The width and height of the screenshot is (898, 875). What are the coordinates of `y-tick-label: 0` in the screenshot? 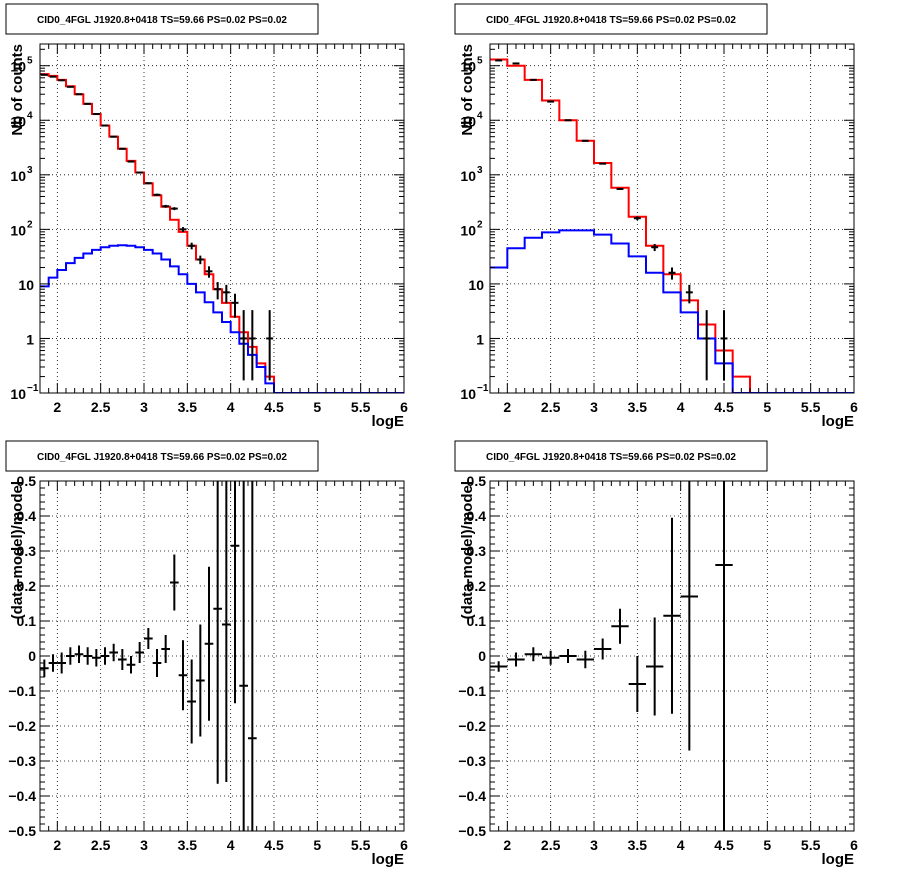 It's located at (482, 656).